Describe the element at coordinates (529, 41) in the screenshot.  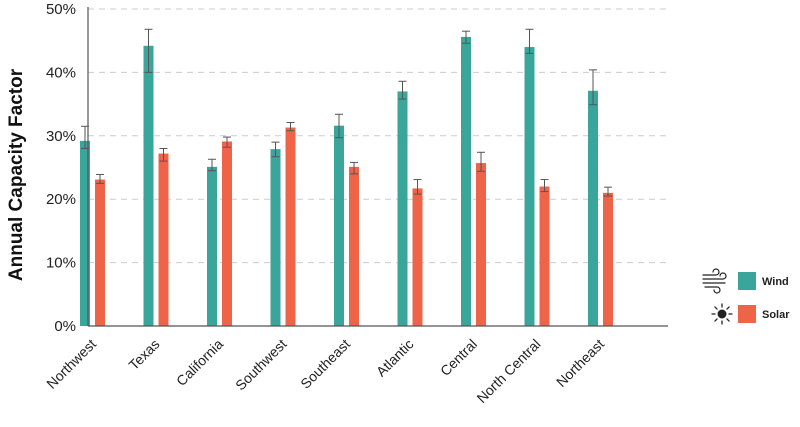
I see `error-bar-wind-north-central` at that location.